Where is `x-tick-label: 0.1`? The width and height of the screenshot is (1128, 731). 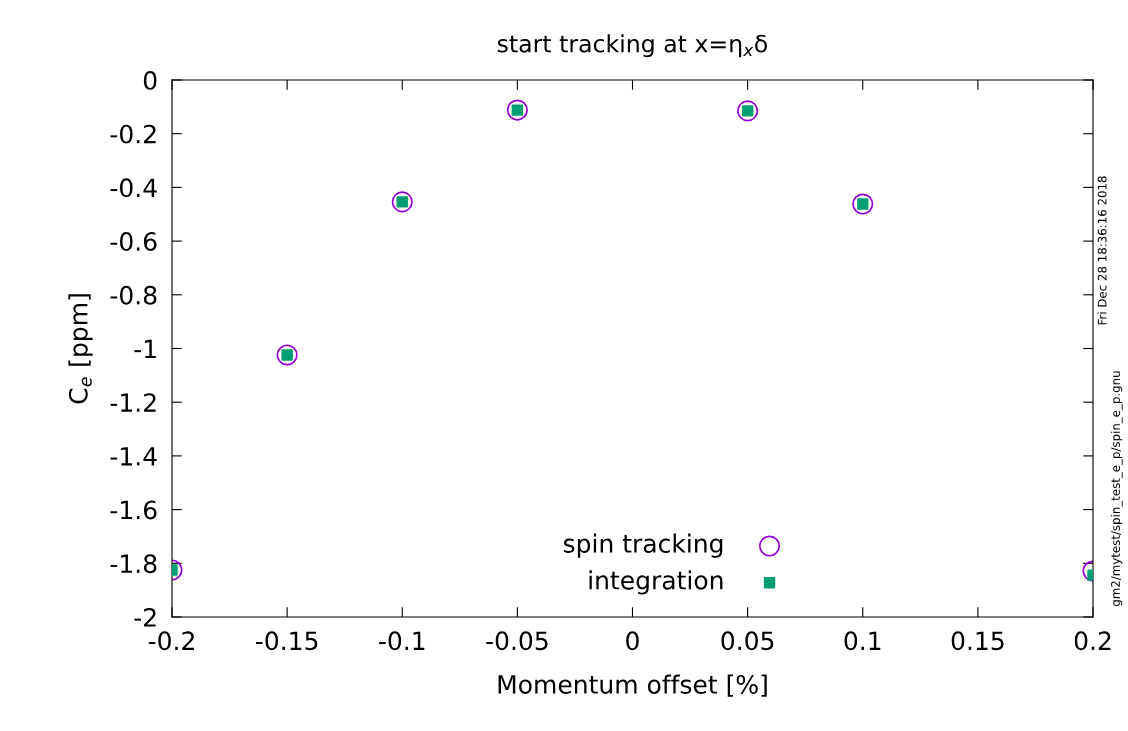
x-tick-label: 0.1 is located at coordinates (862, 641).